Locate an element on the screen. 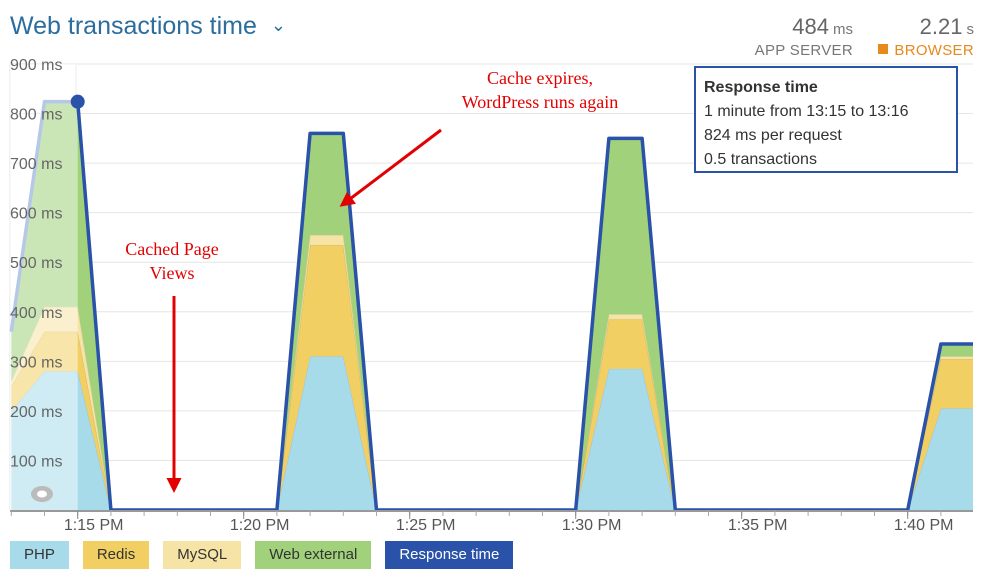 The image size is (998, 582). y-tick-label: 700 ms is located at coordinates (36, 164).